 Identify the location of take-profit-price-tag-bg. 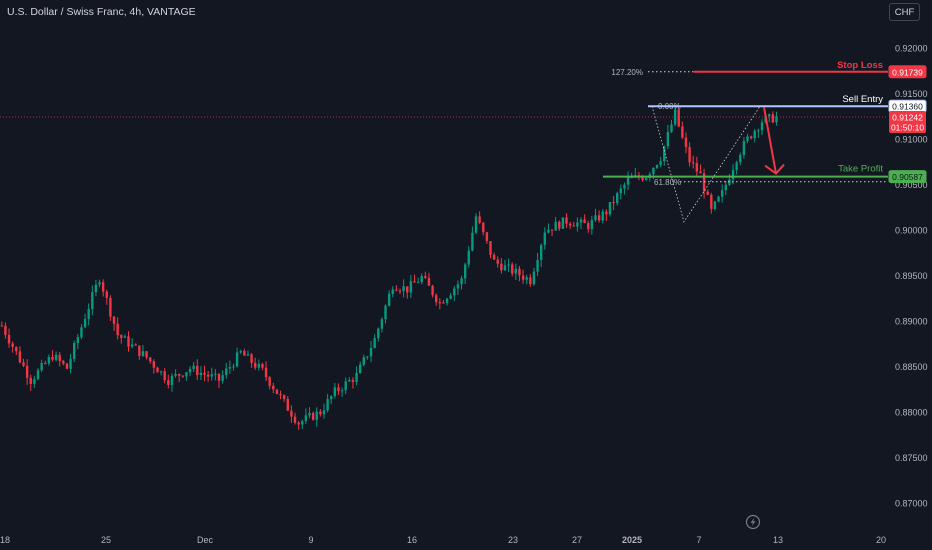
(907, 177).